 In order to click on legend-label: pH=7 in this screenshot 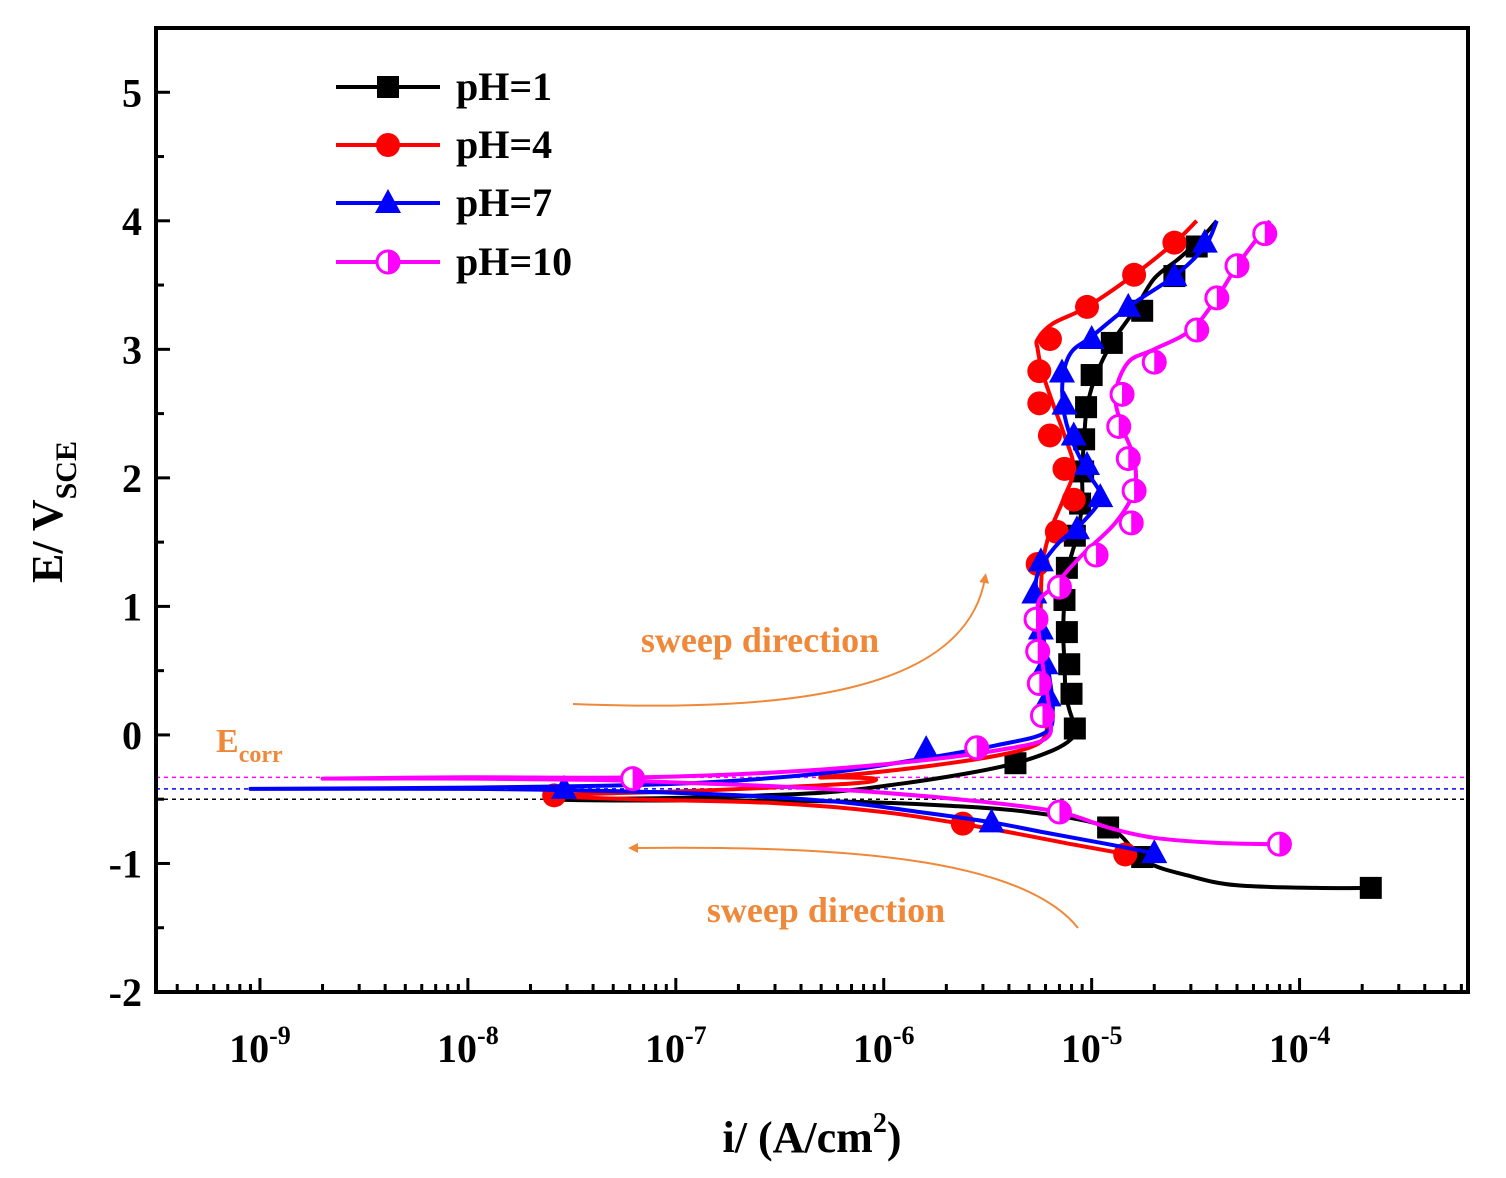, I will do `click(504, 202)`.